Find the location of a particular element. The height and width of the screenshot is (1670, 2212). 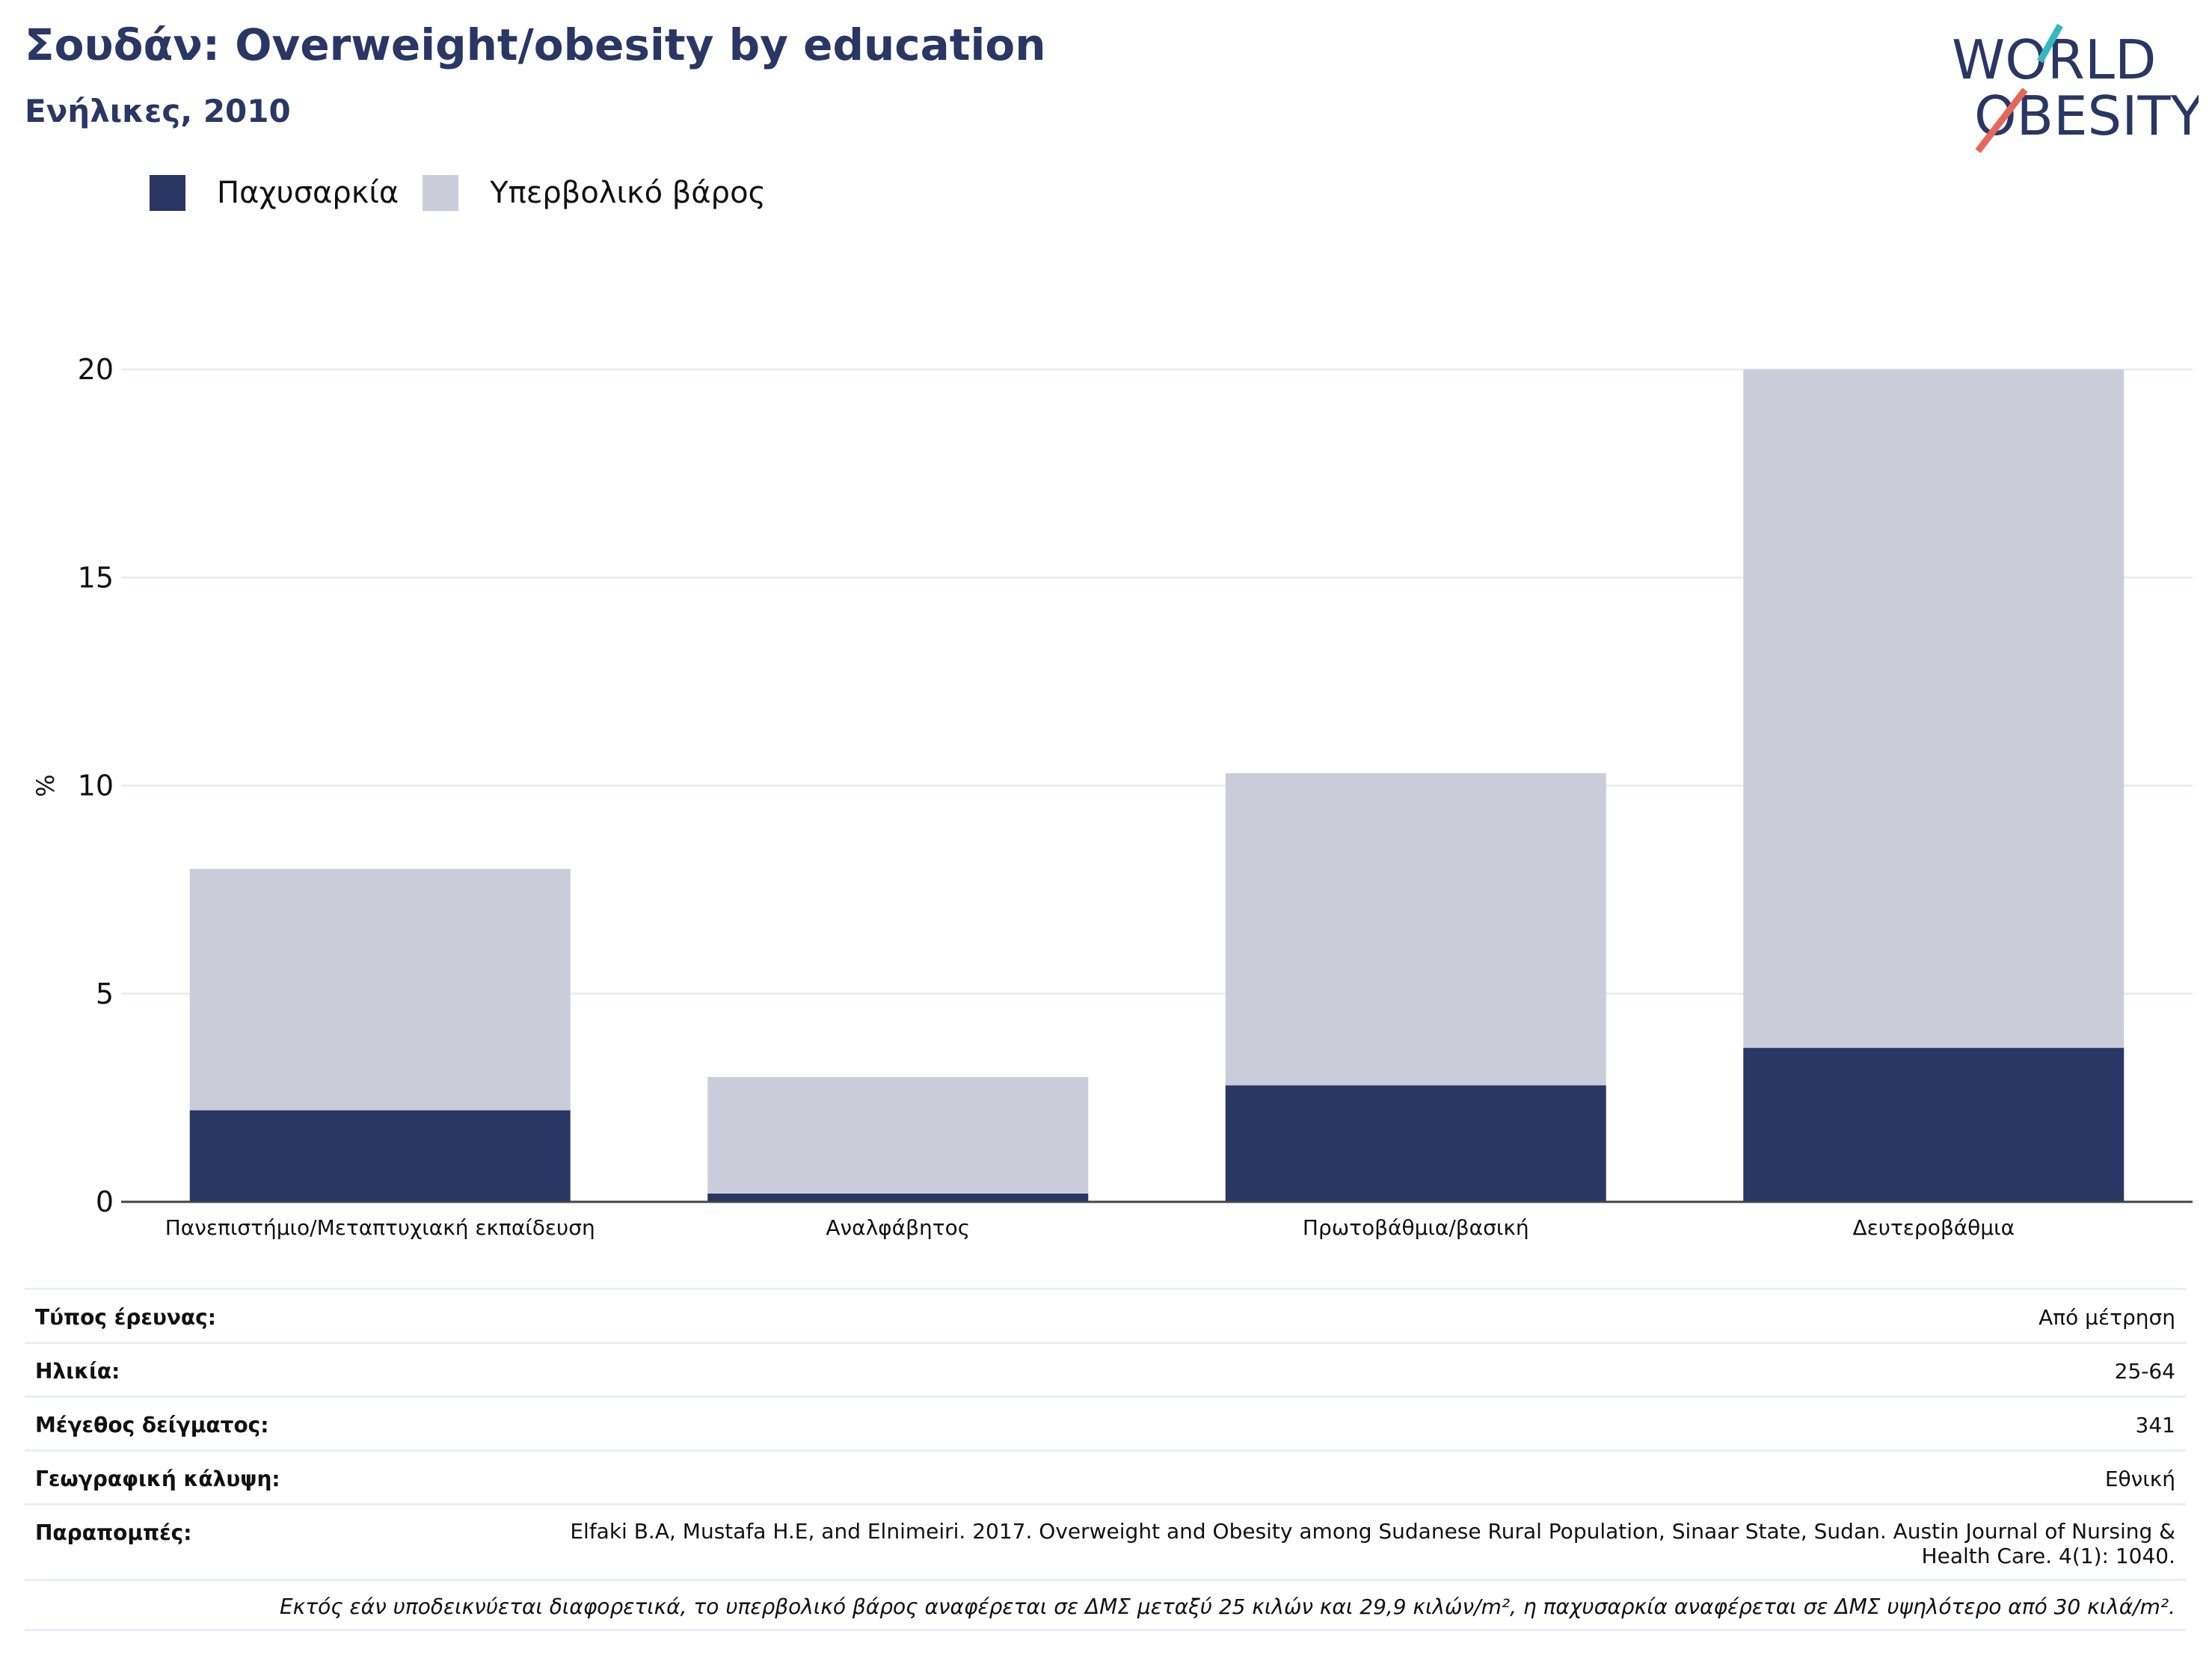

info-row-coverage: Γεωγραφική κάλυψη: Εθνική is located at coordinates (1105, 1476).